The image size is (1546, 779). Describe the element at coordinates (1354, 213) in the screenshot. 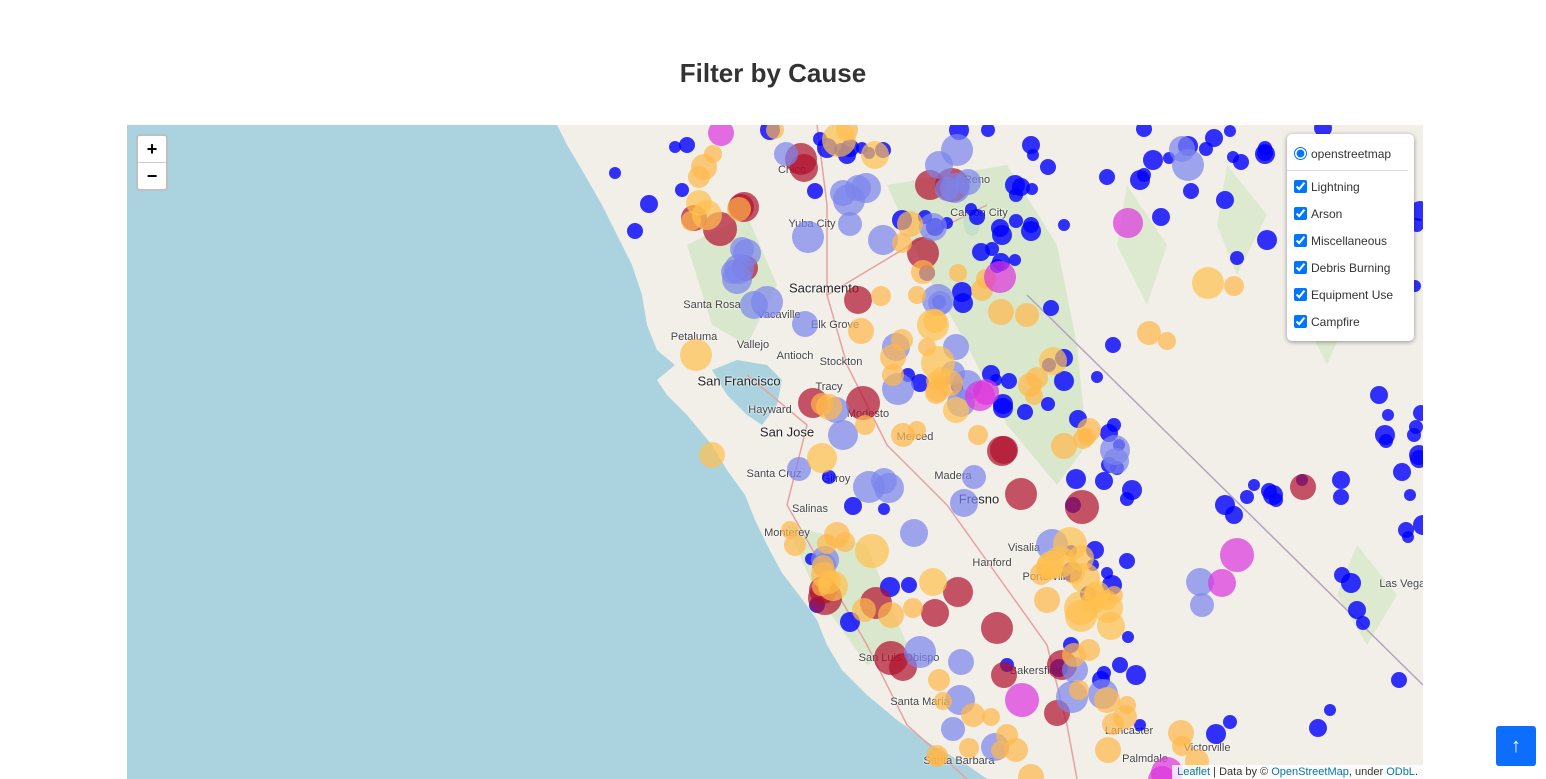

I see `overlay-option-arson: Arson` at that location.